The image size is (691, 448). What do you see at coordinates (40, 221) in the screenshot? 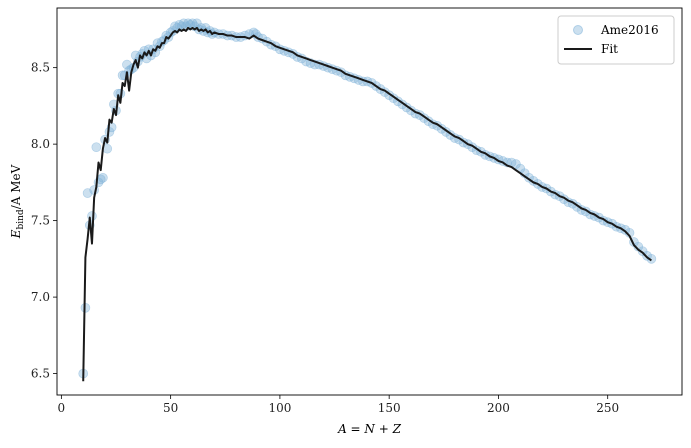
I see `y-tick-label: 7.5` at bounding box center [40, 221].